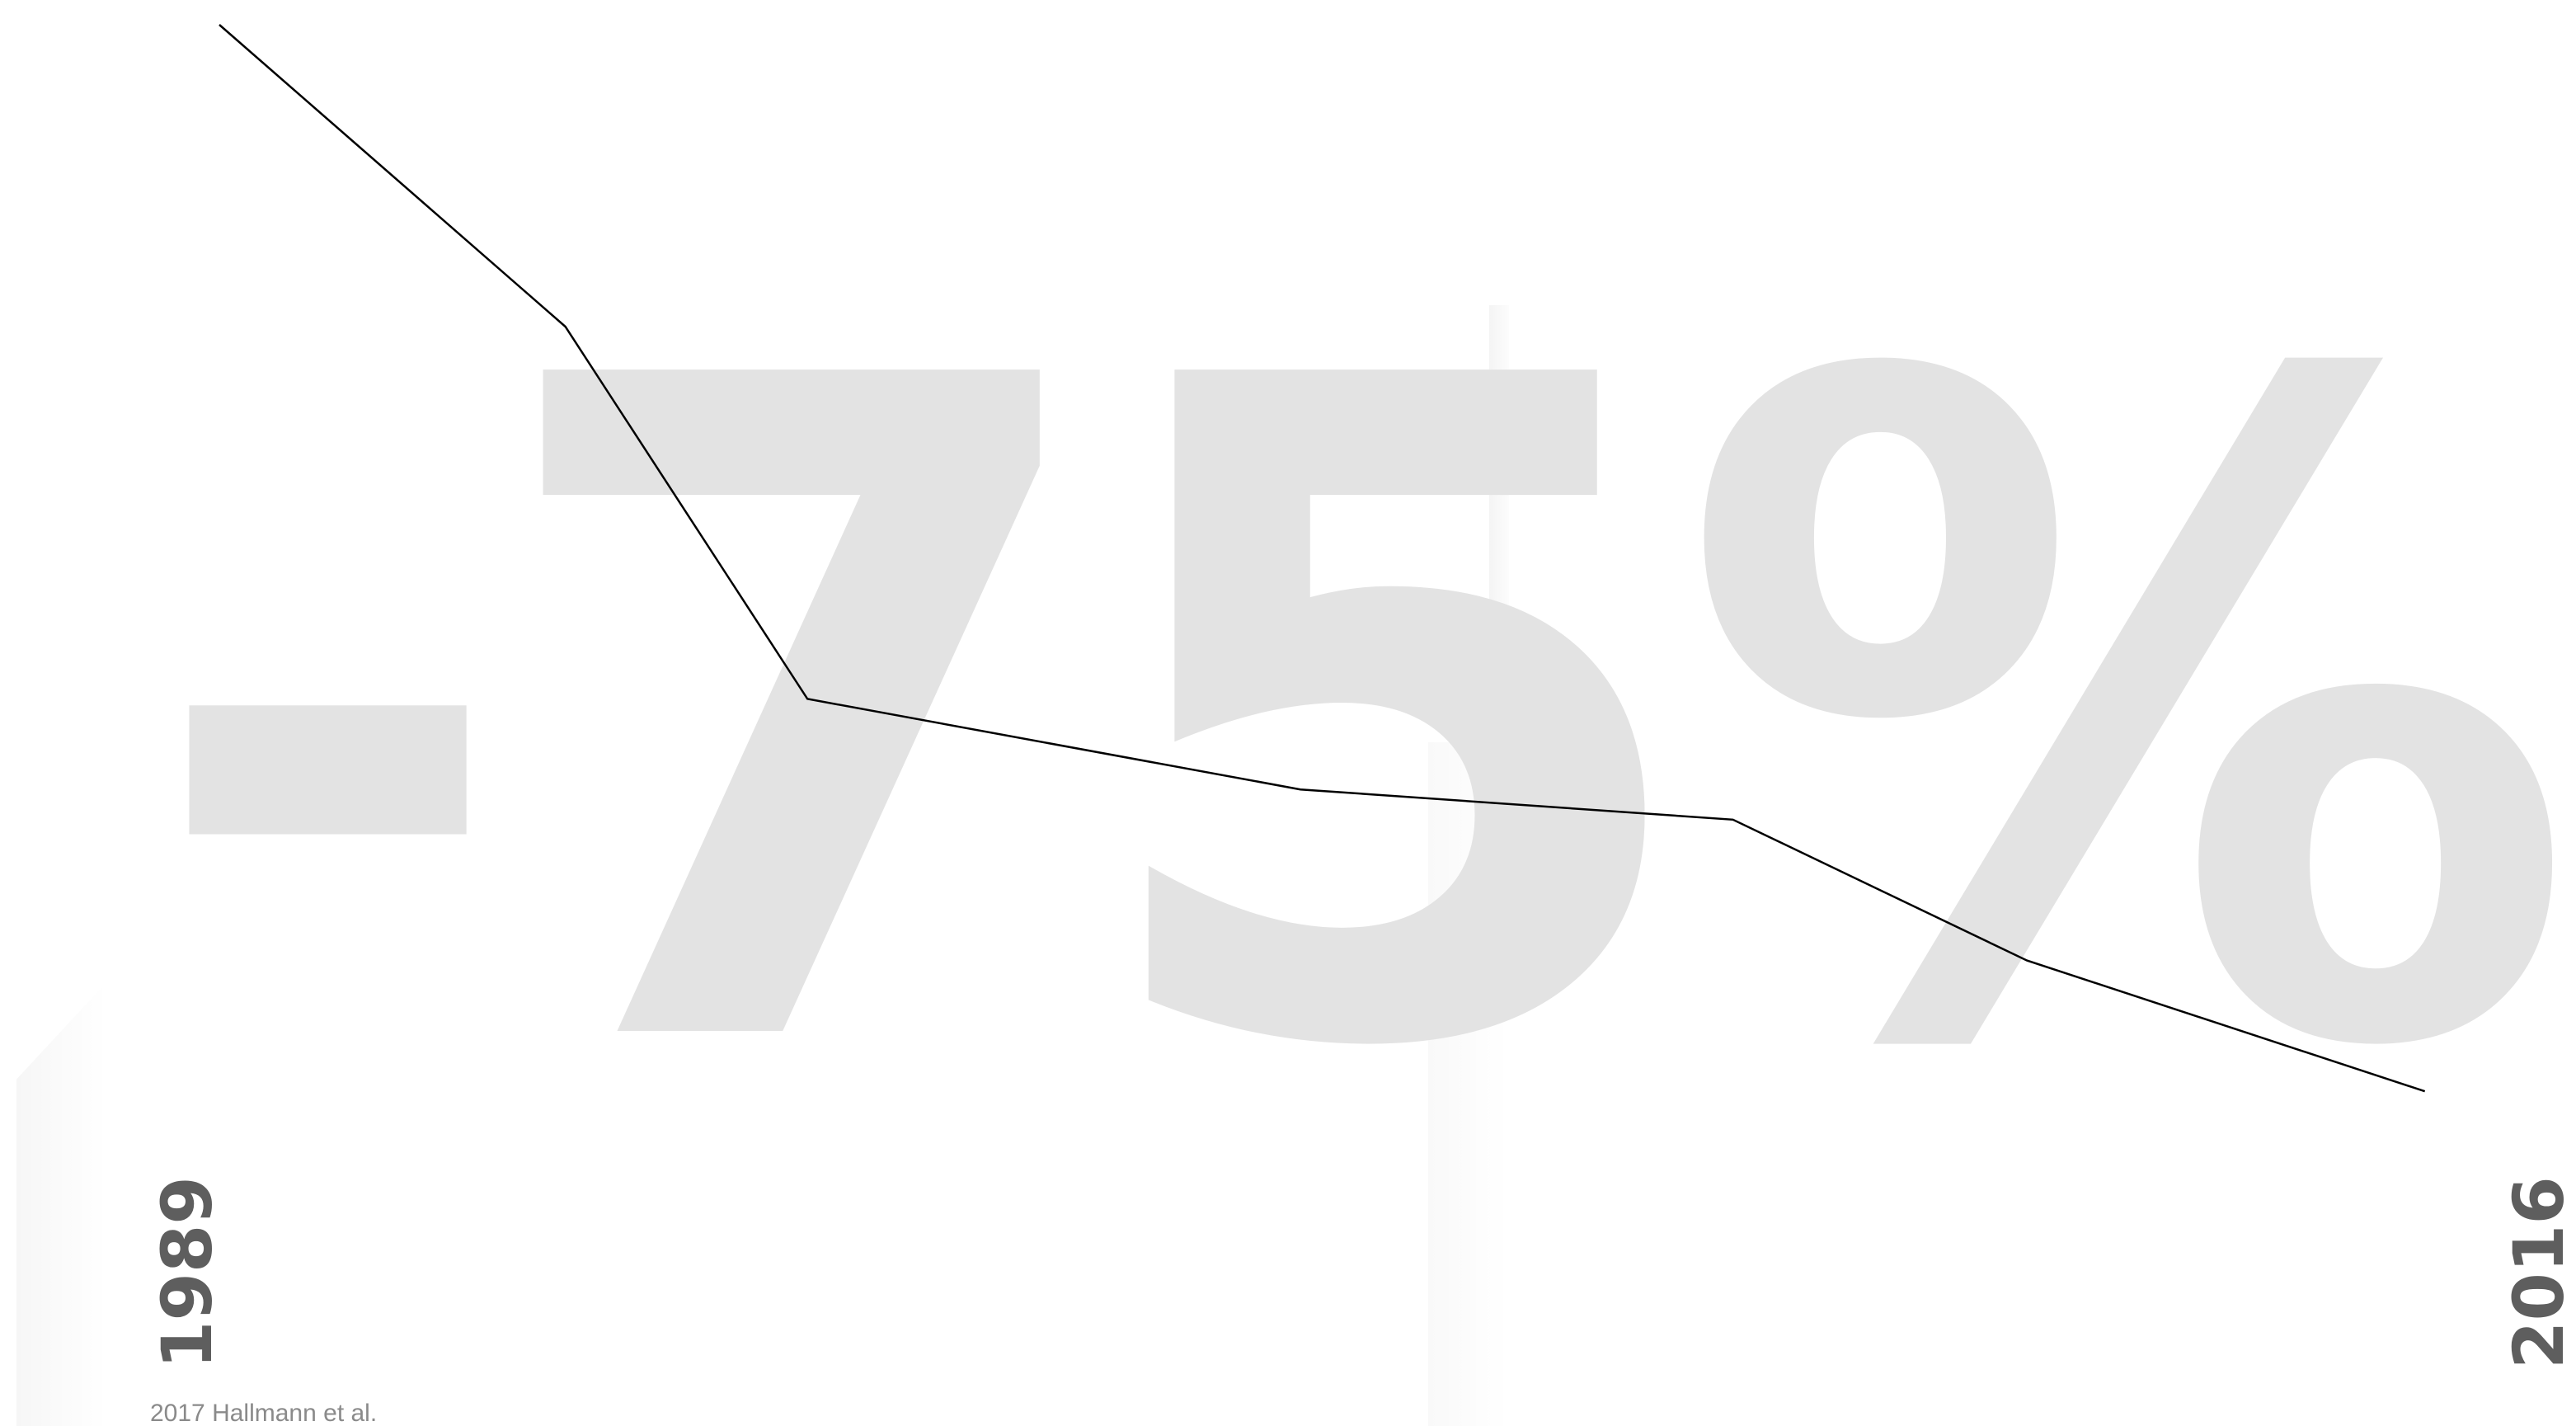 Image resolution: width=2576 pixels, height=1426 pixels. I want to click on x-axis-end-label: 2016, so click(2537, 1272).